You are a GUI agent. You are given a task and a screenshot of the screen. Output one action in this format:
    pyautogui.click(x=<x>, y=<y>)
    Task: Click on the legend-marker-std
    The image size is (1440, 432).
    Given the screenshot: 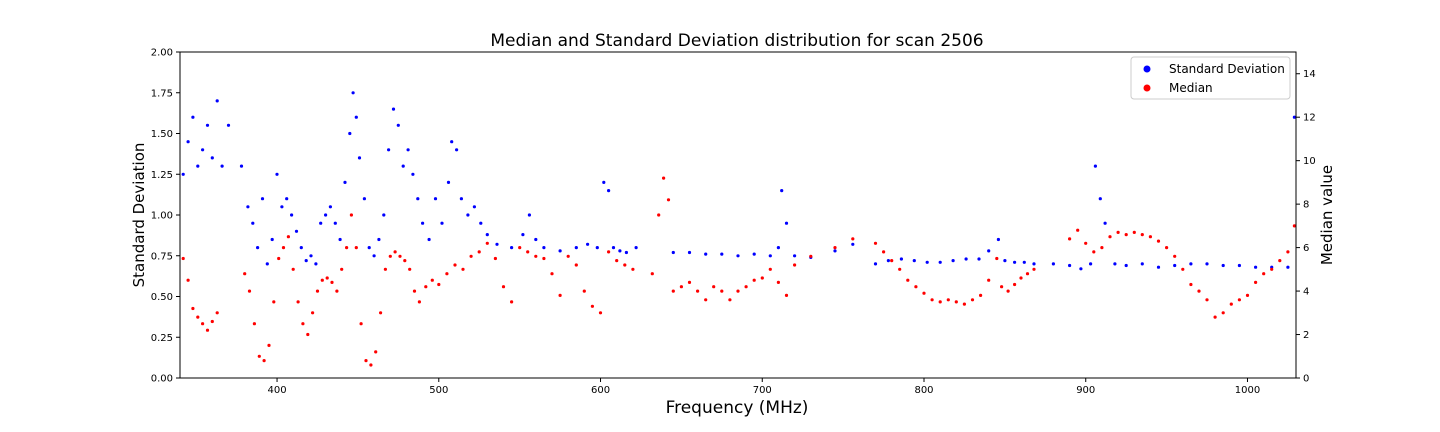 What is the action you would take?
    pyautogui.click(x=1147, y=69)
    